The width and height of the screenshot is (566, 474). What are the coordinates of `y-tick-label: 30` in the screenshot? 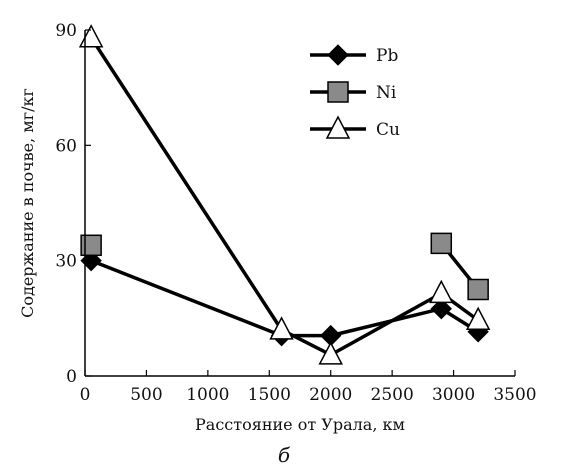 It's located at (66, 262).